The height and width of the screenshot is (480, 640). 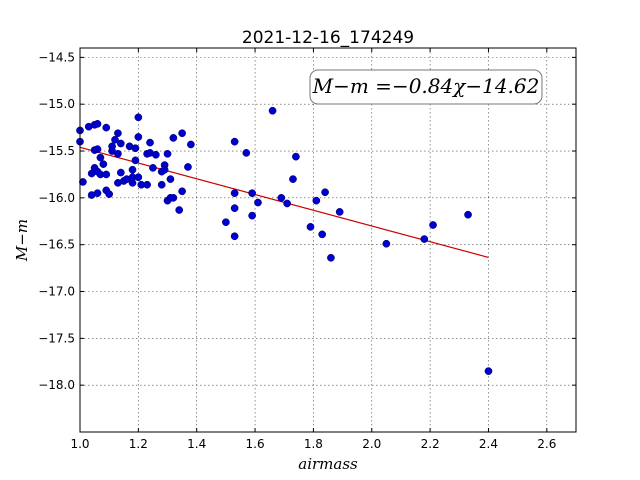 What do you see at coordinates (56, 151) in the screenshot?
I see `y-tick-label: −15.5` at bounding box center [56, 151].